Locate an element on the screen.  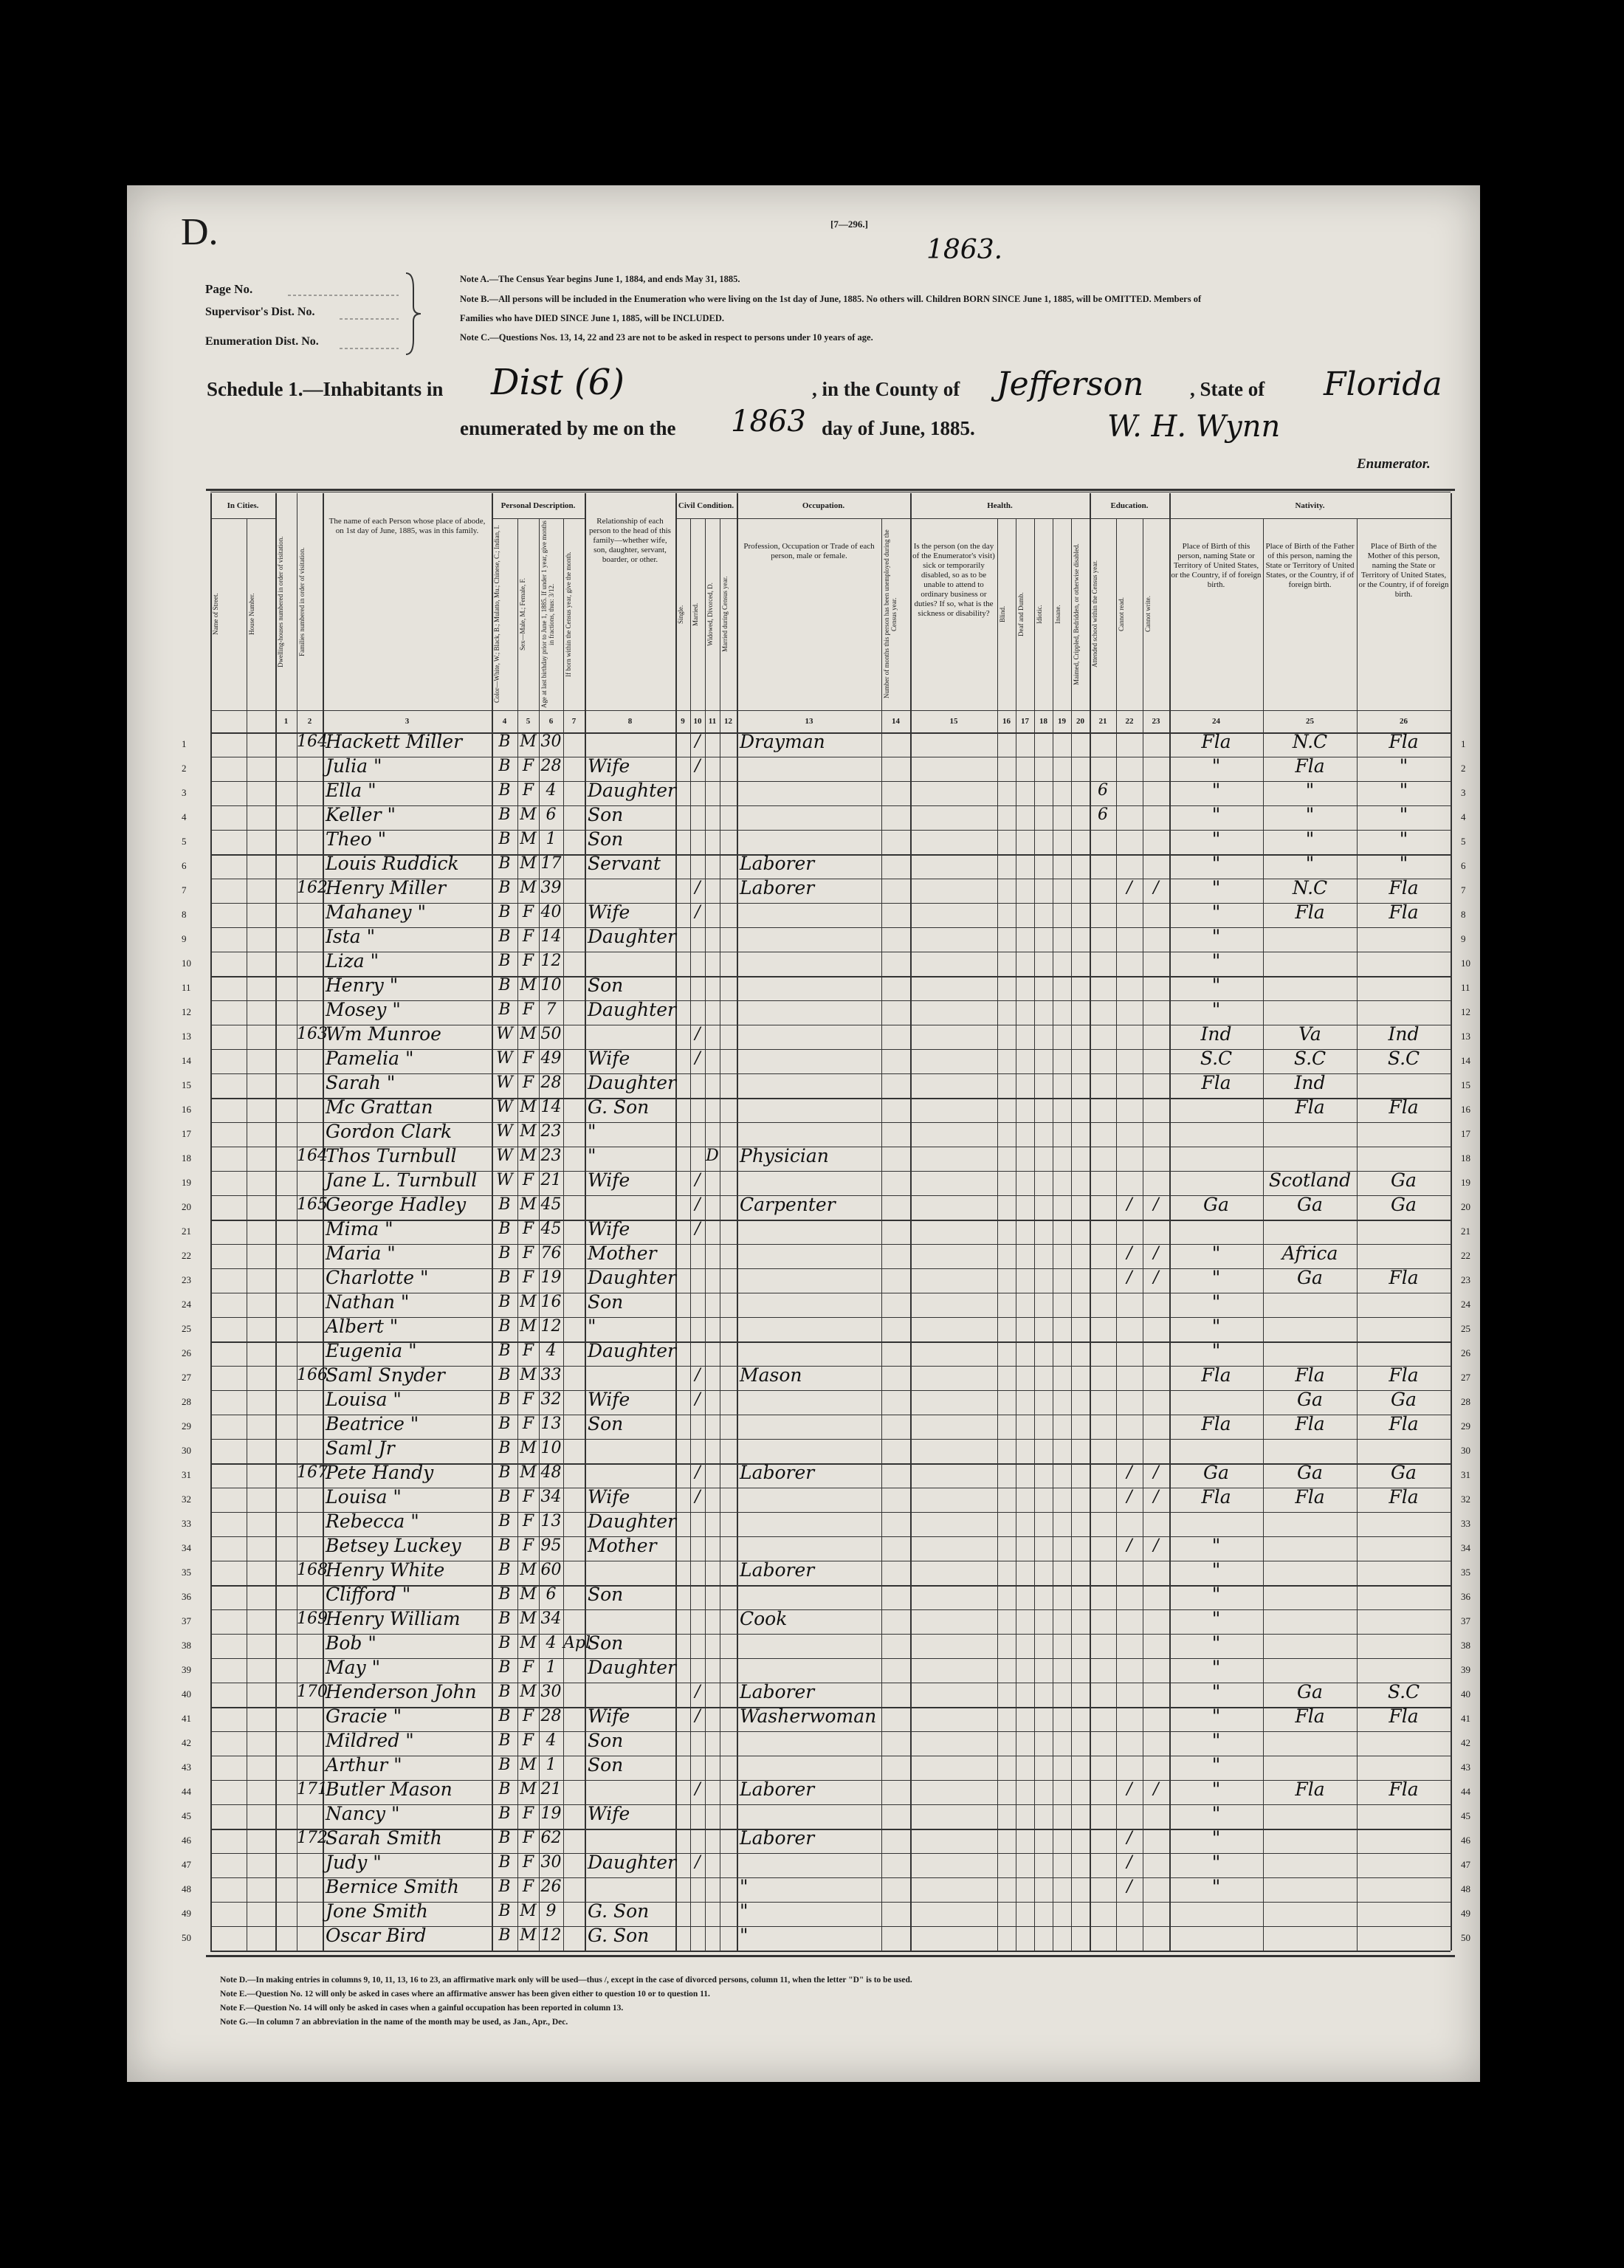
line-number: 34 is located at coordinates (186, 1547).